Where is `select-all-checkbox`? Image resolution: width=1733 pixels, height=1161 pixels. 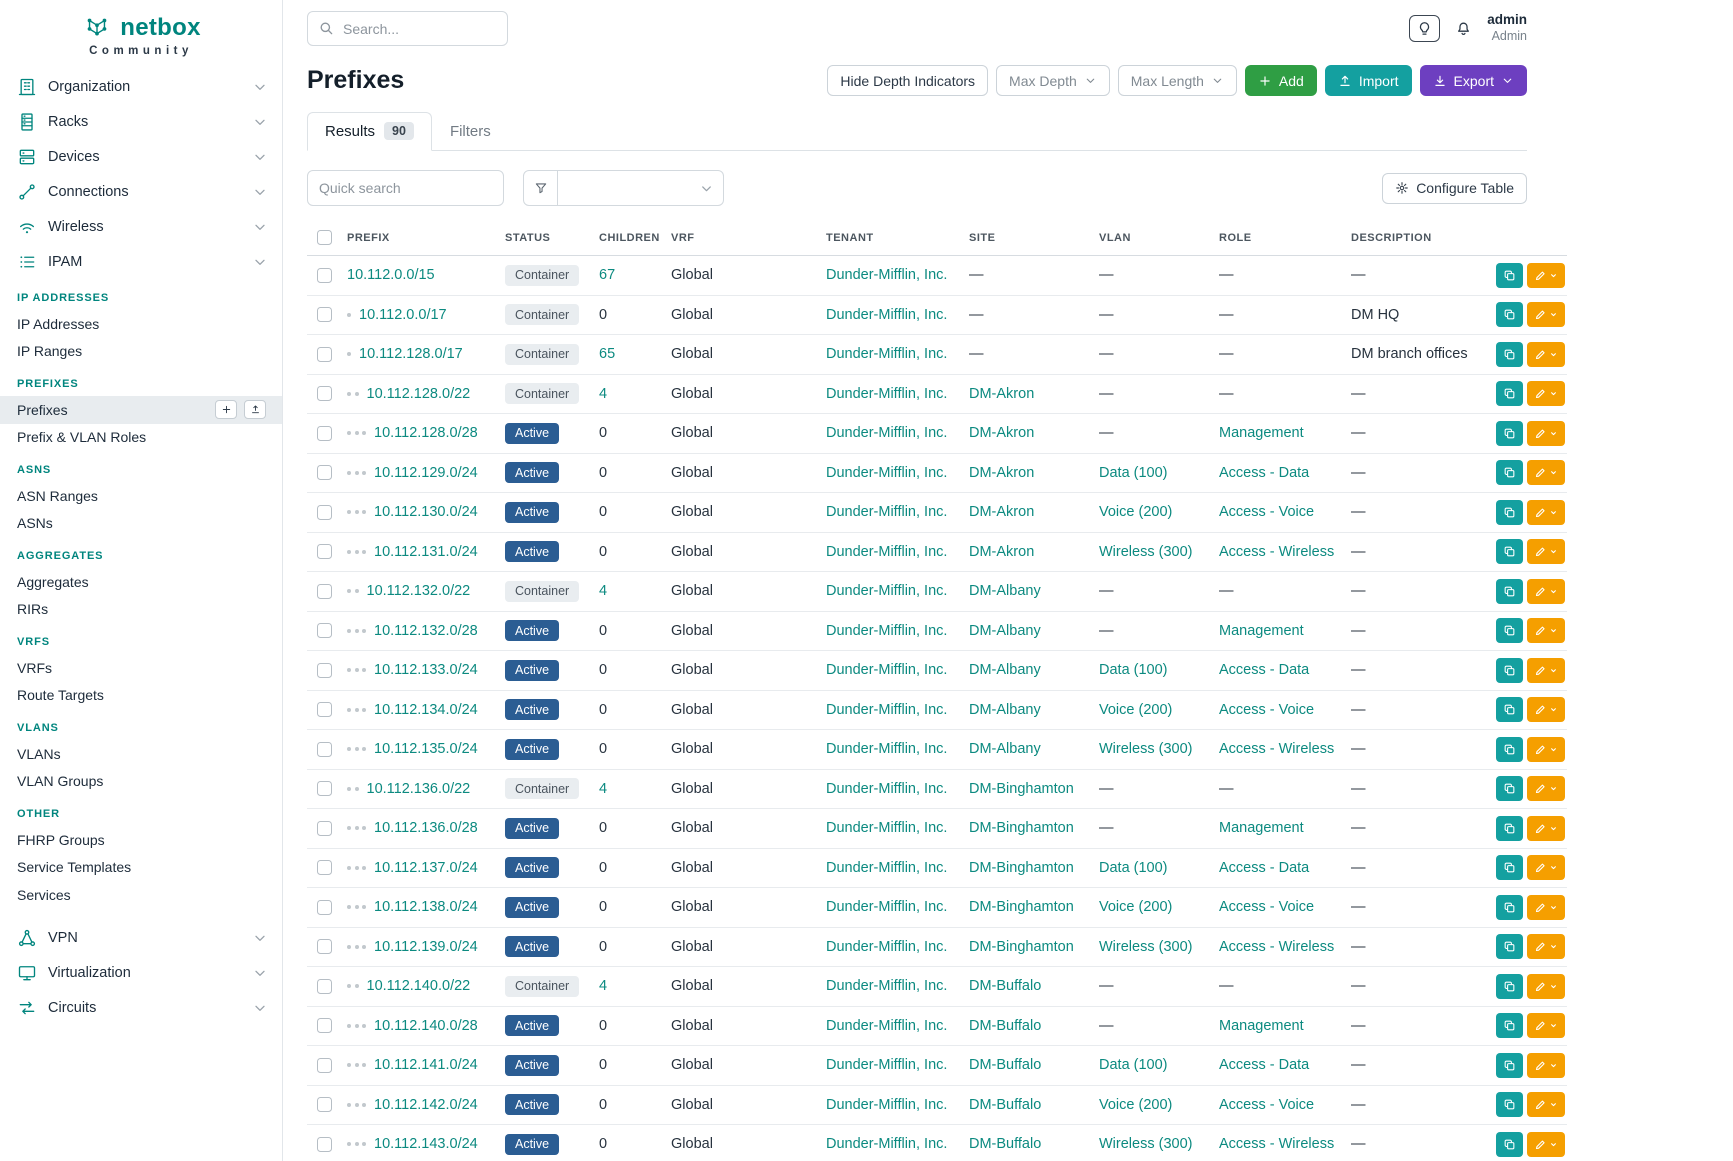
select-all-checkbox is located at coordinates (324, 237).